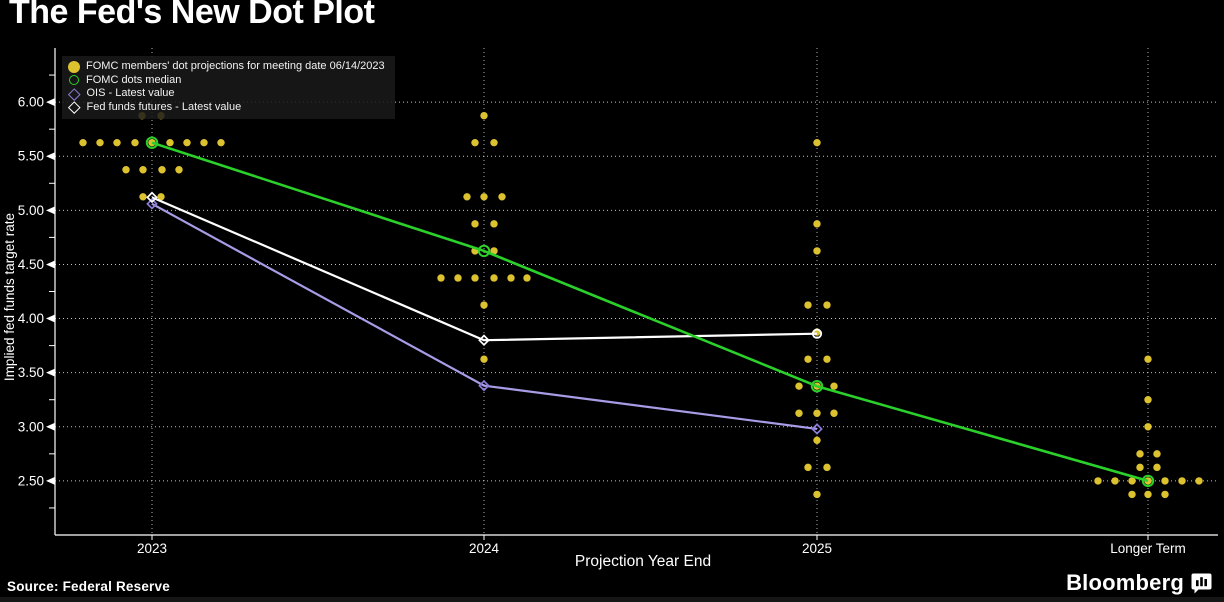 The height and width of the screenshot is (602, 1224). What do you see at coordinates (31, 372) in the screenshot?
I see `y-tick-label: 3.50` at bounding box center [31, 372].